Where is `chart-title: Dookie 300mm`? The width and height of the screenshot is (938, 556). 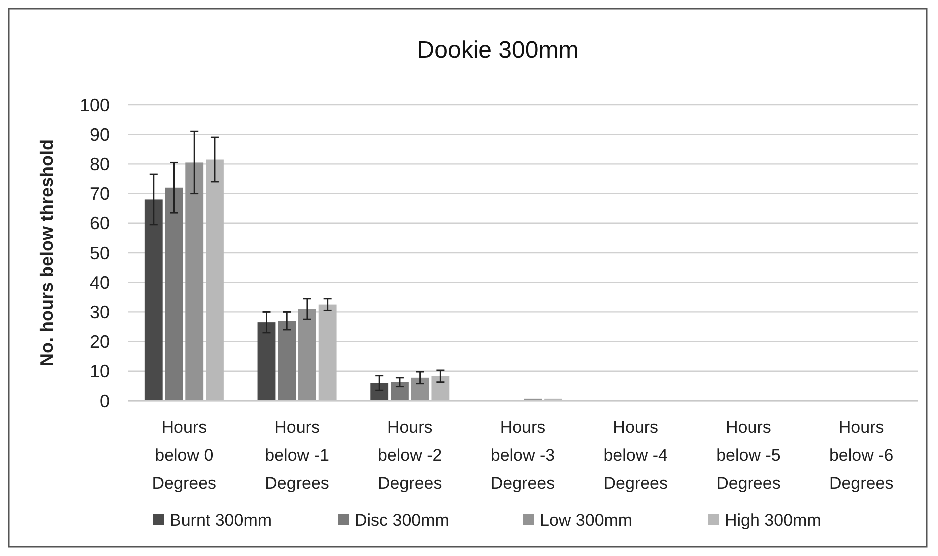
chart-title: Dookie 300mm is located at coordinates (498, 50).